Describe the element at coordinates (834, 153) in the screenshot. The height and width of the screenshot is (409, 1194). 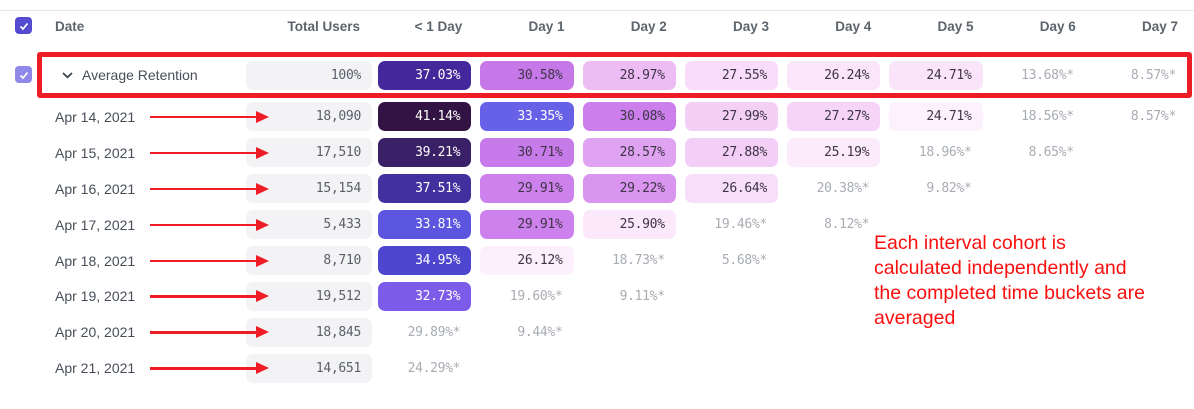
I see `retention-cell: 25.19%` at that location.